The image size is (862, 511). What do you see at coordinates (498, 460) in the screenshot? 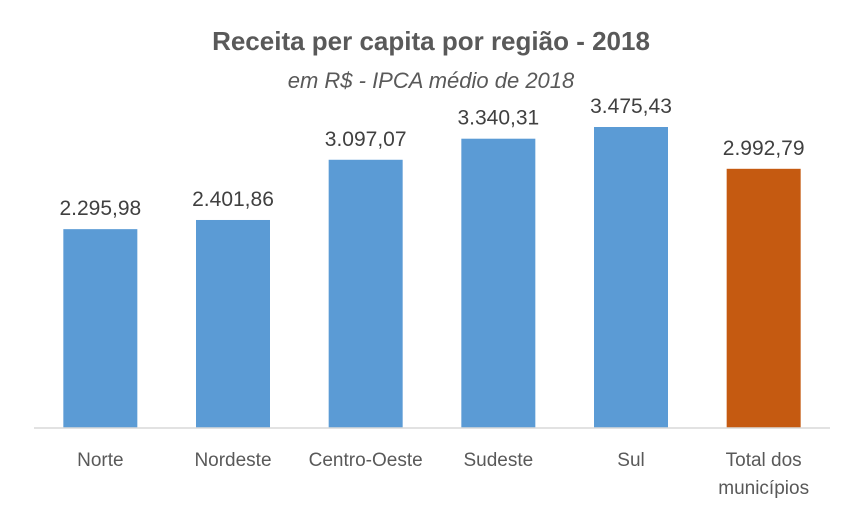
I see `x-tick-label-3: Sudeste` at bounding box center [498, 460].